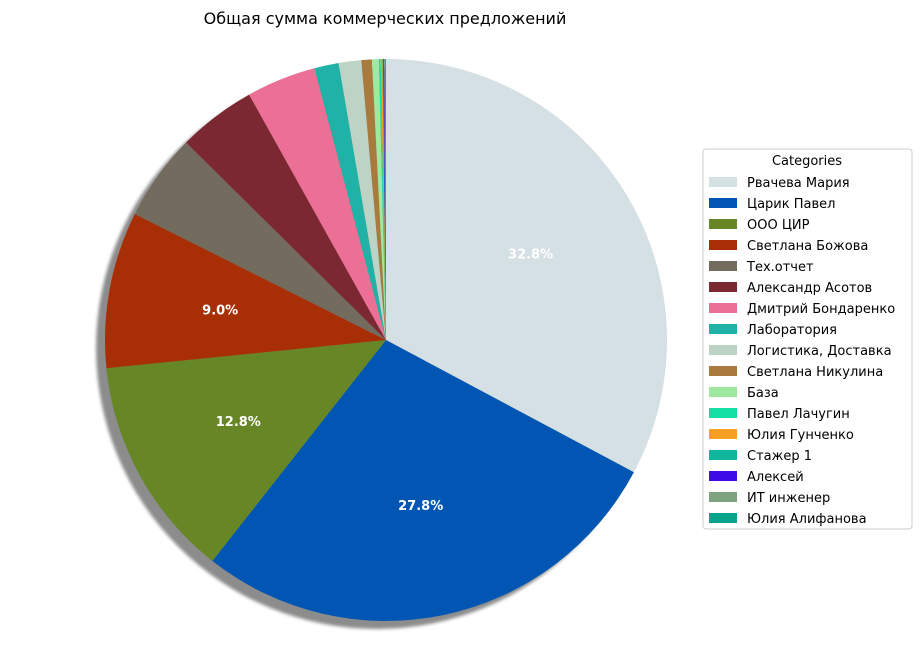  I want to click on legend-label-0: Рвачева Мария, so click(798, 183).